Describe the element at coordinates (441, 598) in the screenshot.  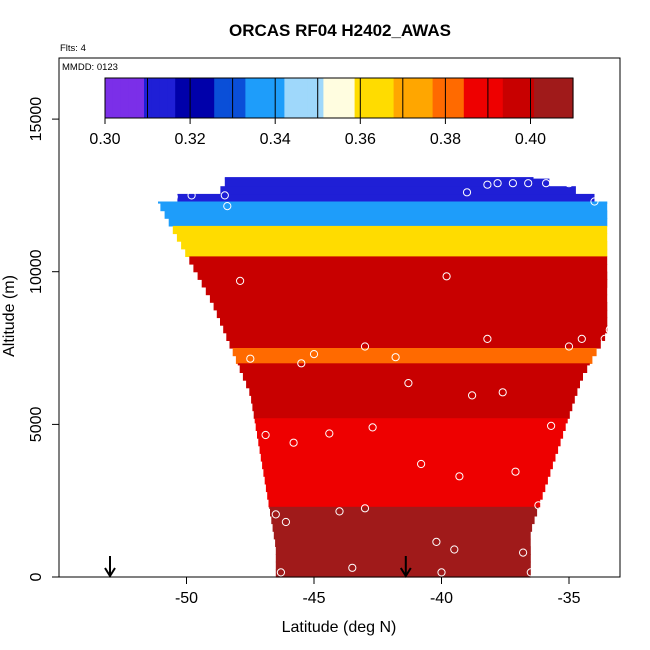
I see `x-tick-label: -40` at that location.